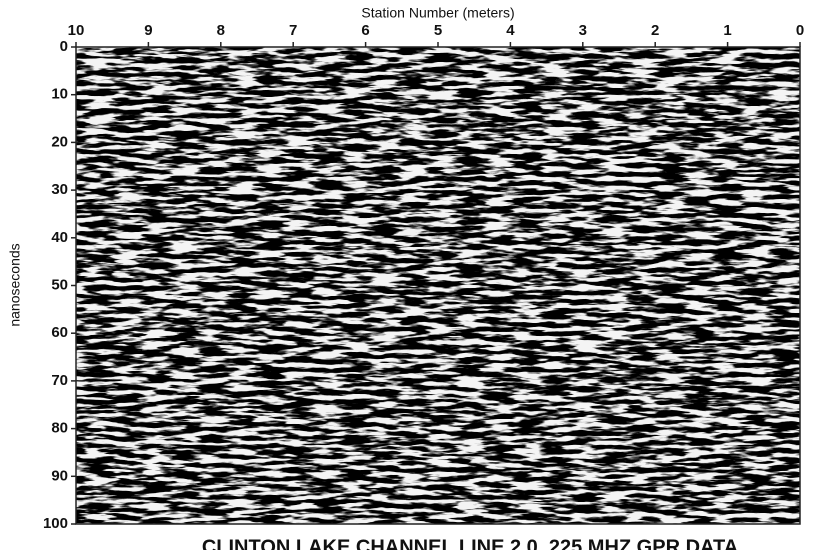 The height and width of the screenshot is (550, 817). Describe the element at coordinates (59, 284) in the screenshot. I see `y-tick-label: 50` at that location.